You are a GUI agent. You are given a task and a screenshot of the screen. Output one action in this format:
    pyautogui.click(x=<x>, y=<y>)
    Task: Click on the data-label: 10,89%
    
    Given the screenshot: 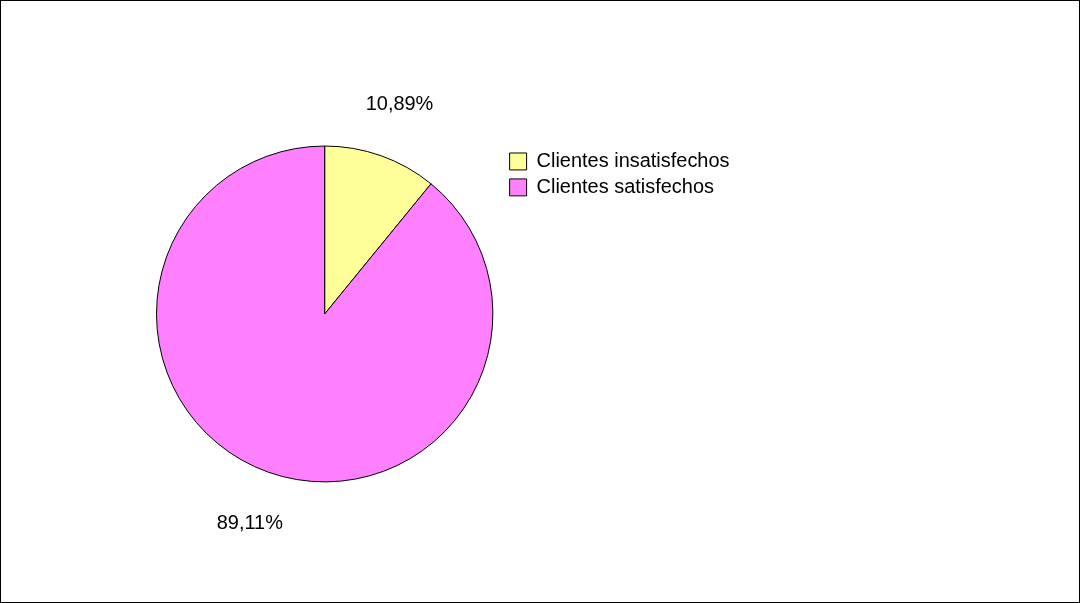 What is the action you would take?
    pyautogui.click(x=399, y=102)
    